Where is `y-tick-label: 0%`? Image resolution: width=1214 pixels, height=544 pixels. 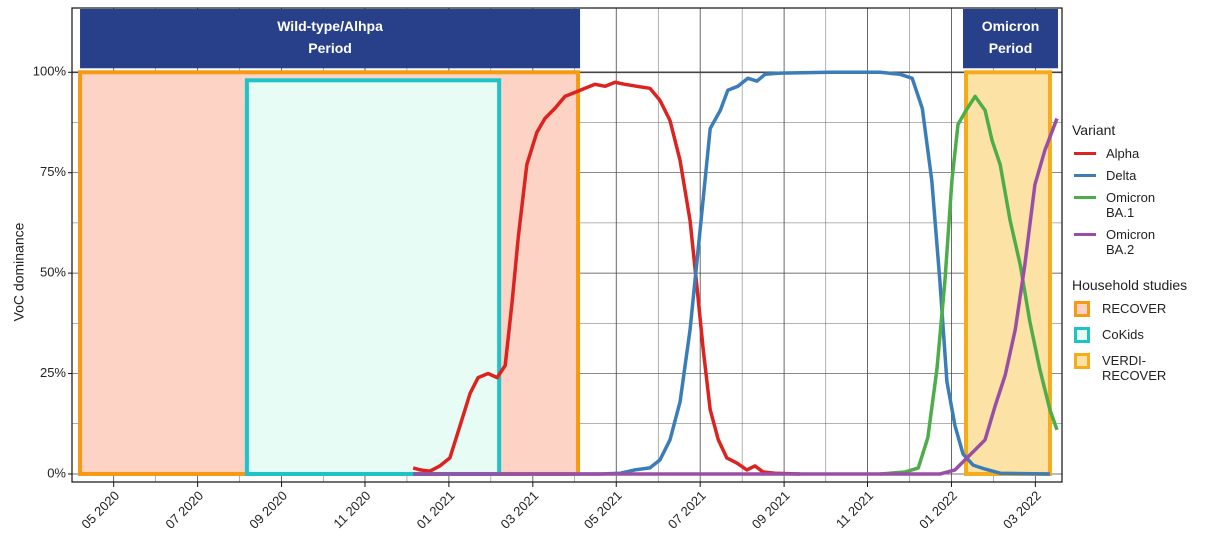
y-tick-label: 0% is located at coordinates (56, 472).